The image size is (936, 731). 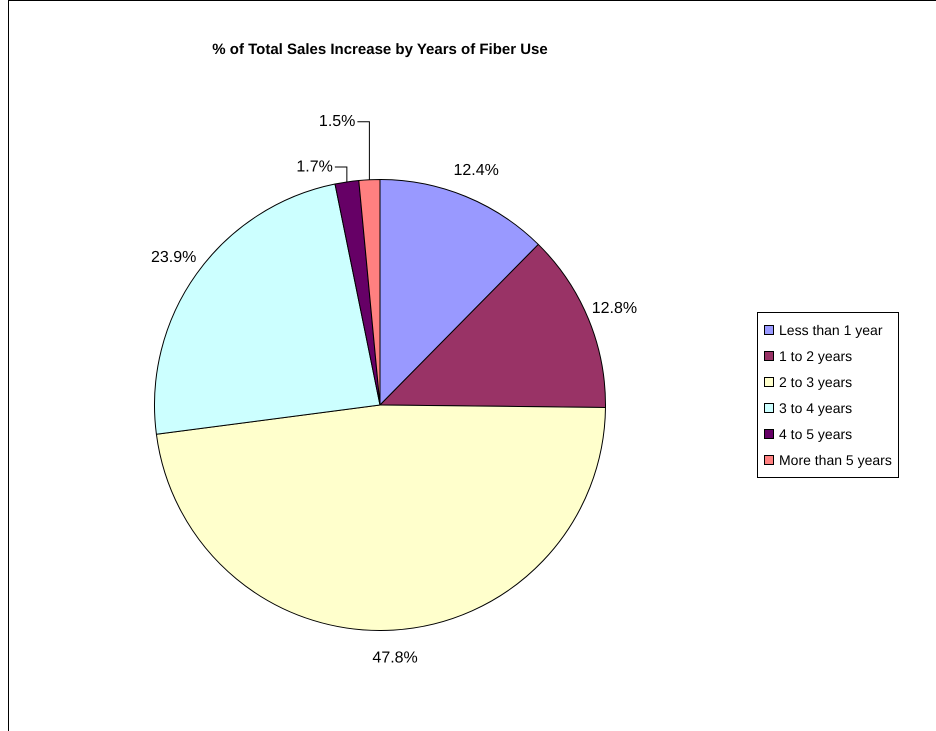 What do you see at coordinates (615, 308) in the screenshot?
I see `data-label: 12.8%` at bounding box center [615, 308].